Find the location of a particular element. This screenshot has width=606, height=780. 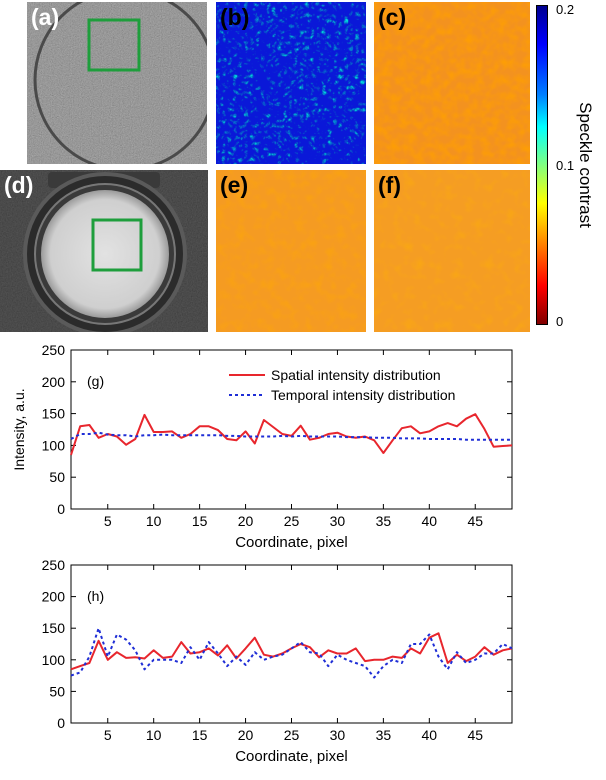

colorbar-title: Speckle contrast is located at coordinates (585, 165).